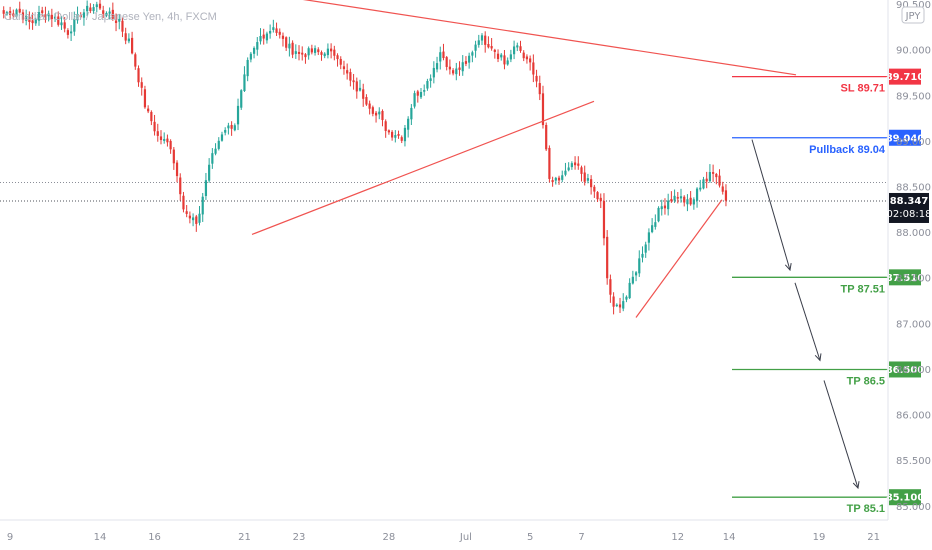 This screenshot has height=550, width=932. Describe the element at coordinates (913, 188) in the screenshot. I see `y-tick-label: 88.500` at that location.